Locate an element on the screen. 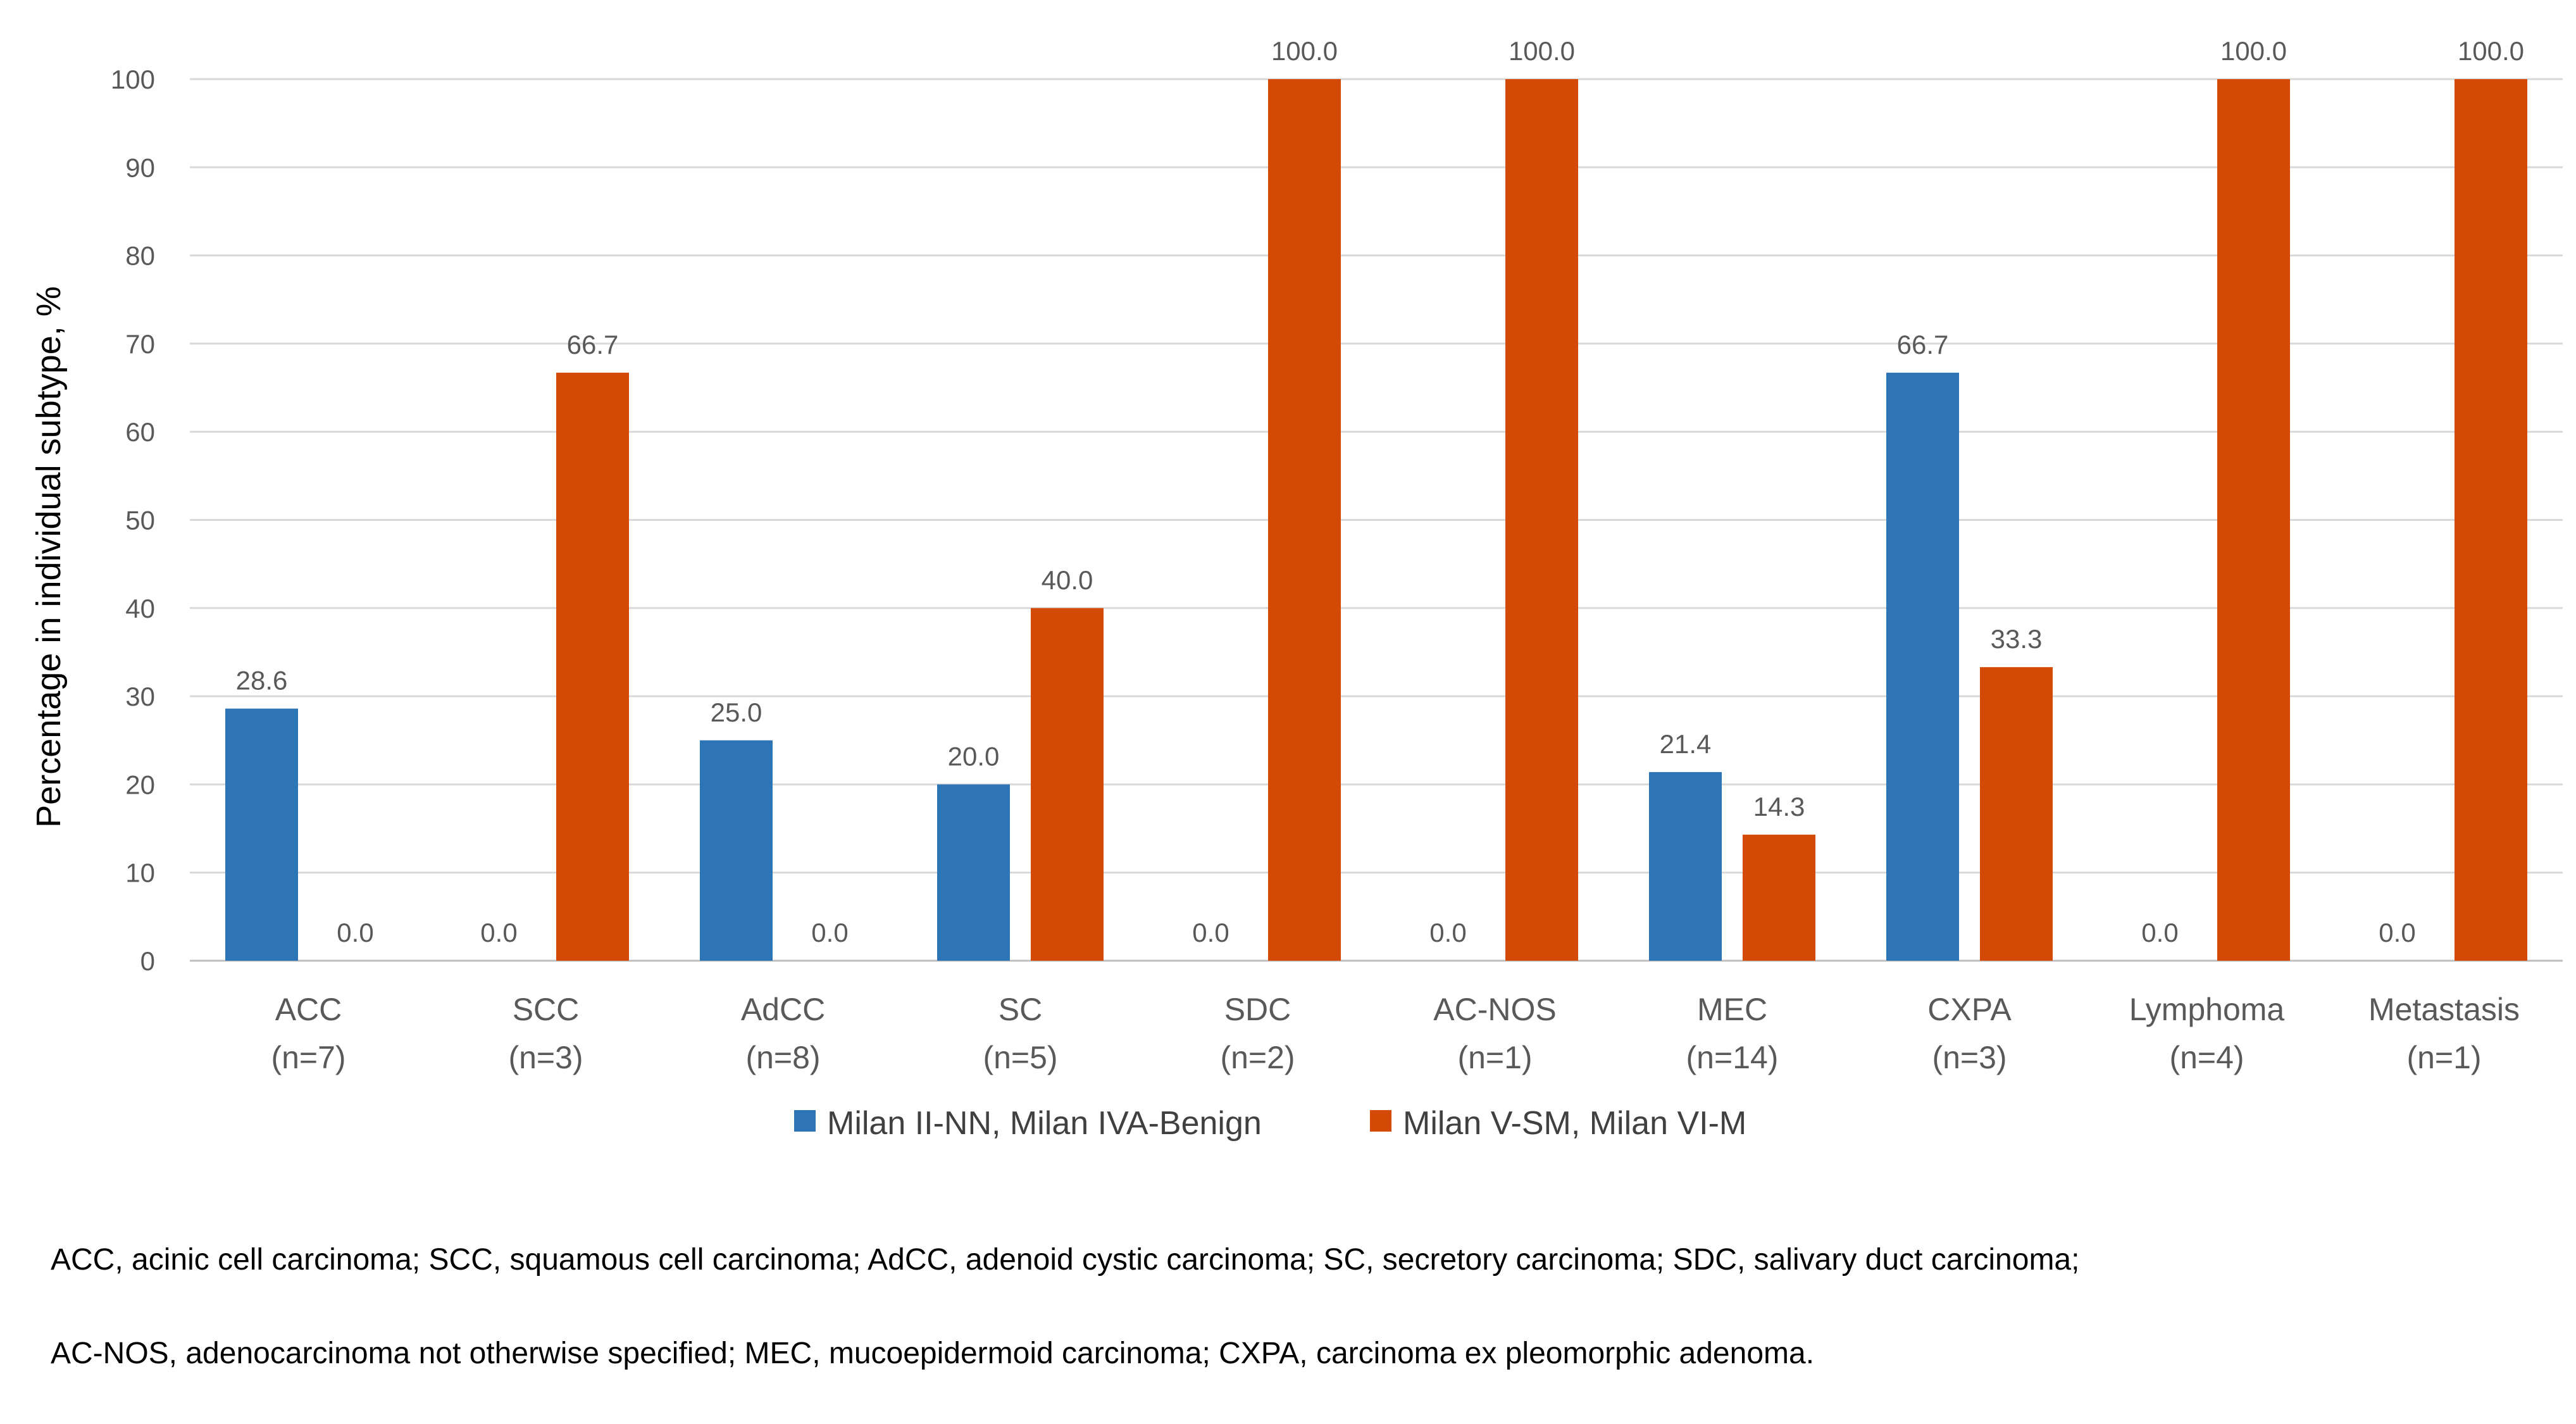  y-tick-label: 70 is located at coordinates (140, 344).